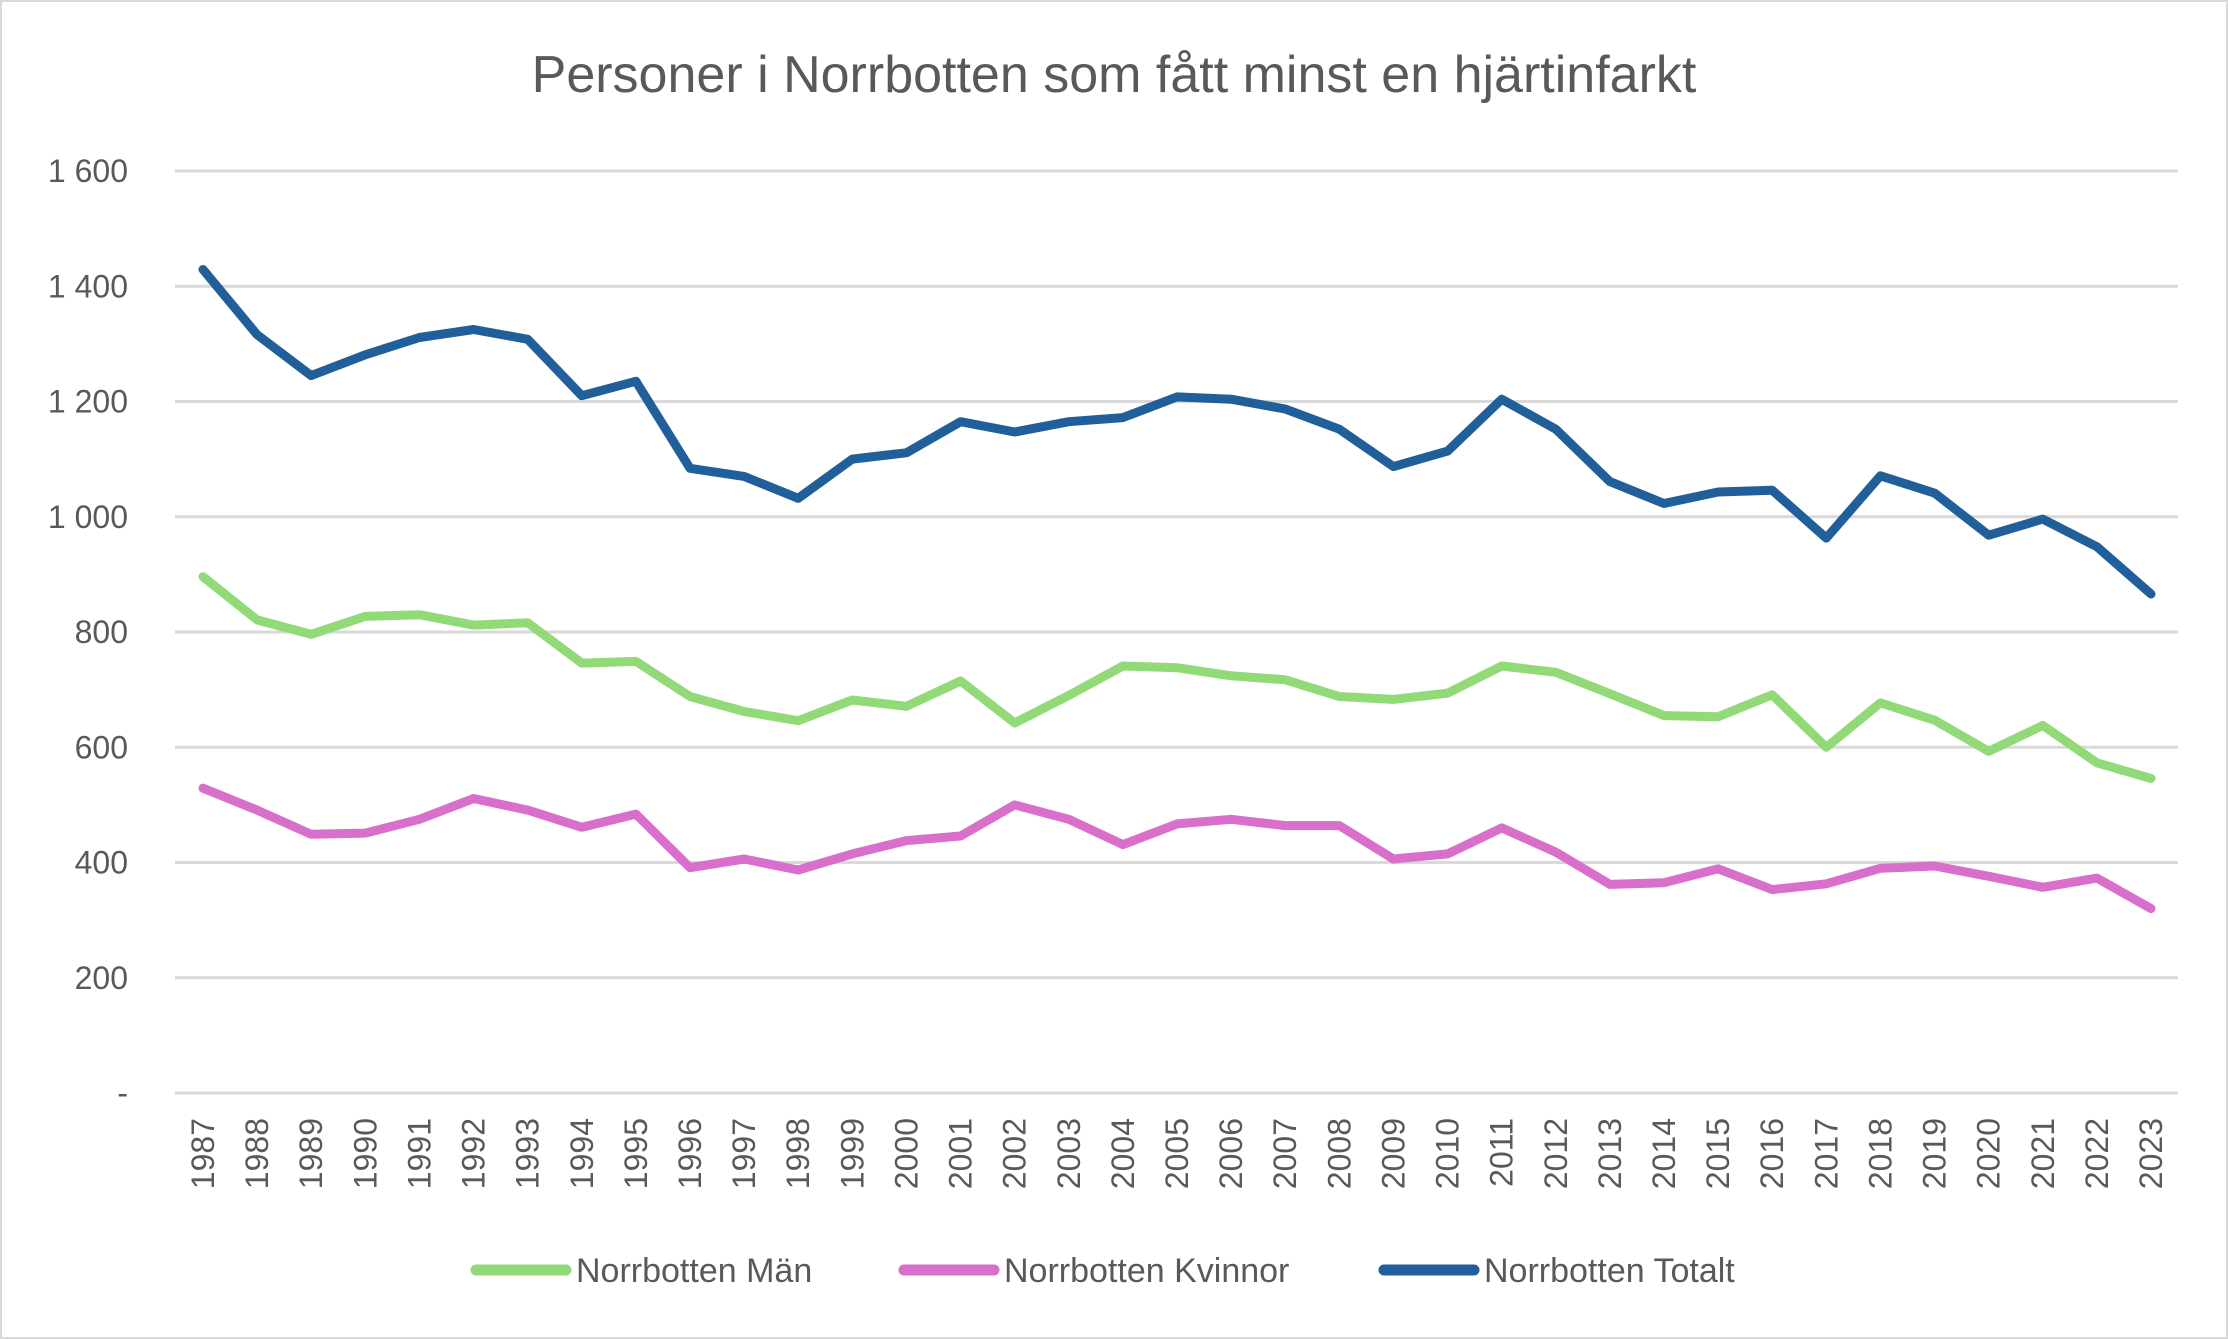 The image size is (2228, 1339). I want to click on x-tick-label: 2023, so click(2151, 1153).